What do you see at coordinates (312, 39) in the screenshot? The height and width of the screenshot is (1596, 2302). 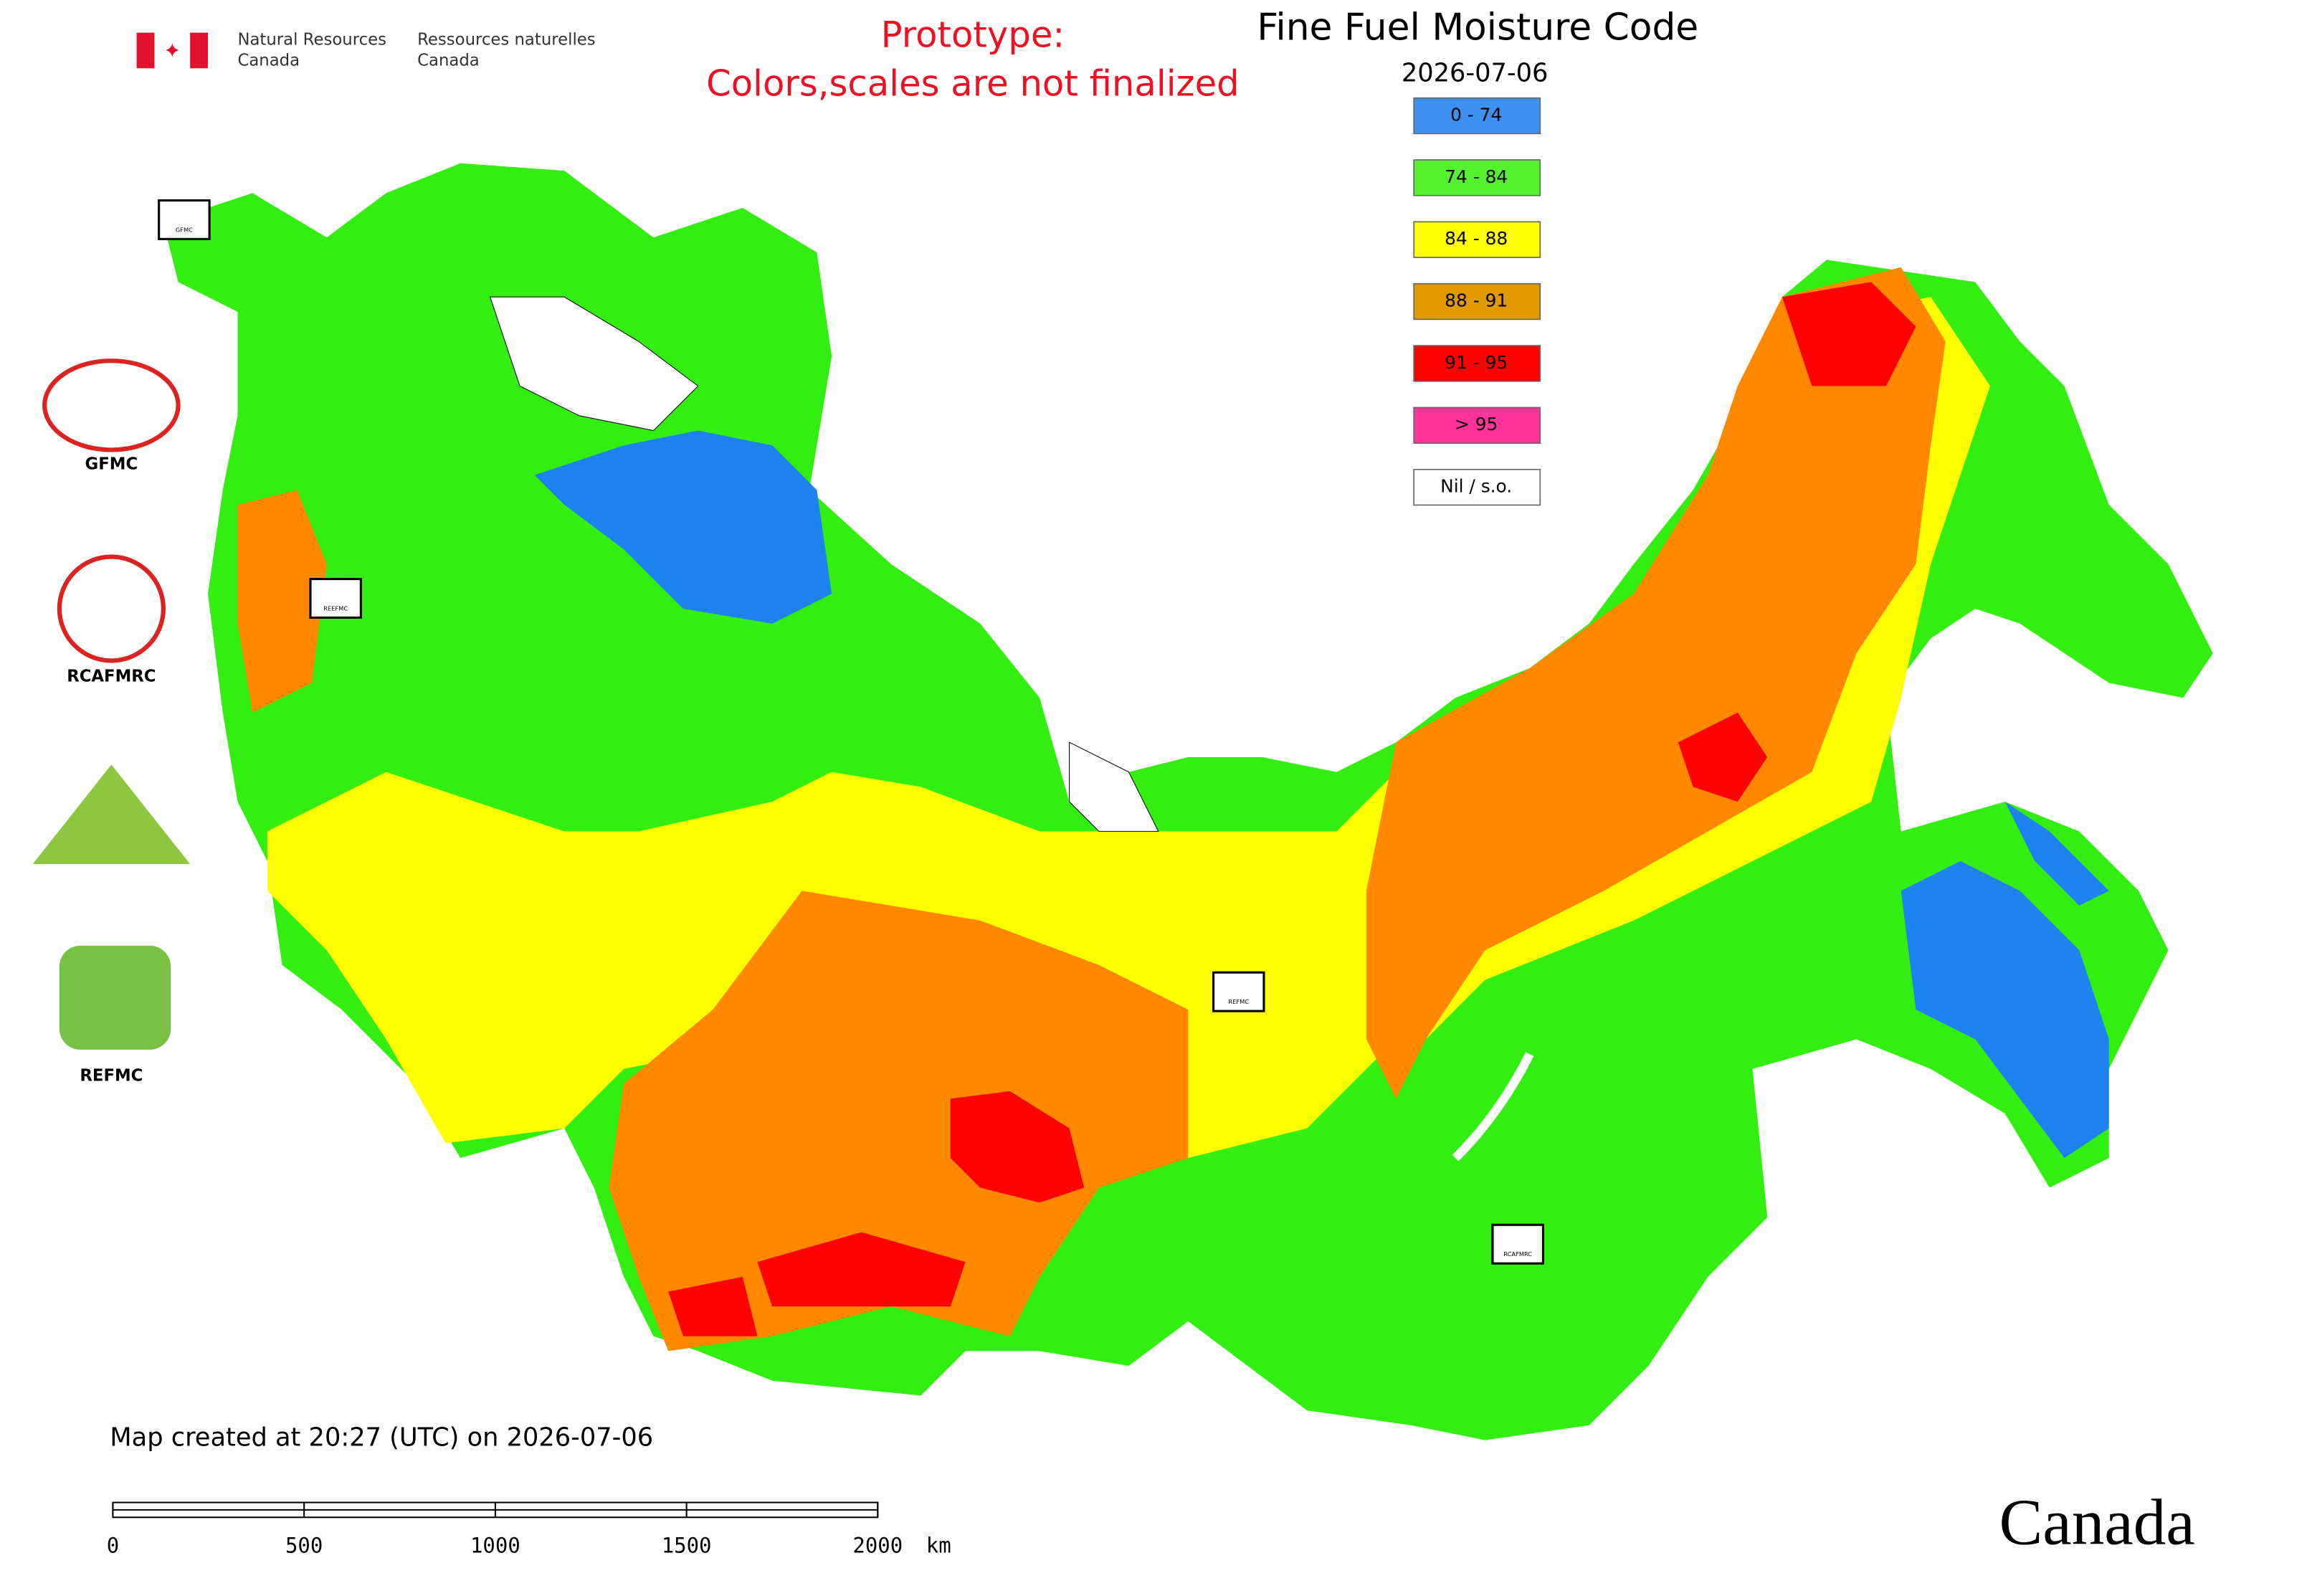 I see `agency: Natural Resources` at bounding box center [312, 39].